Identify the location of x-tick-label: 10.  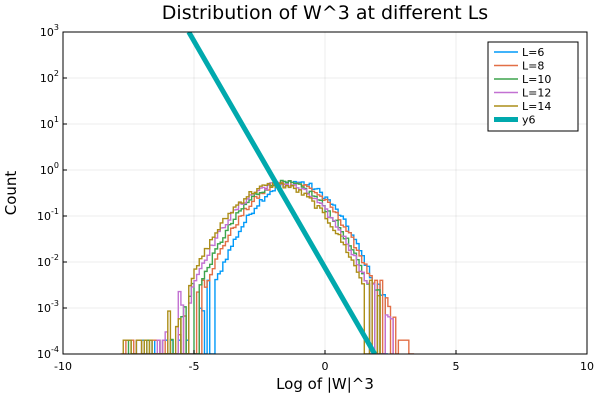
(587, 366).